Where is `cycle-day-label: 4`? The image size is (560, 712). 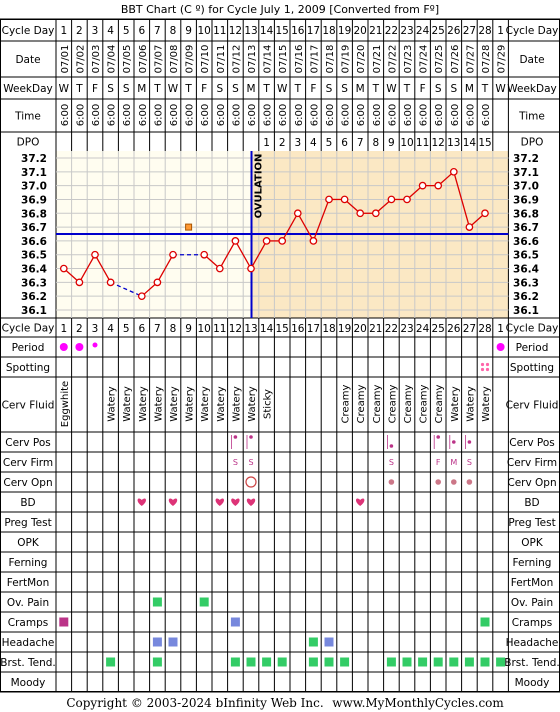
cycle-day-label: 4 is located at coordinates (110, 329).